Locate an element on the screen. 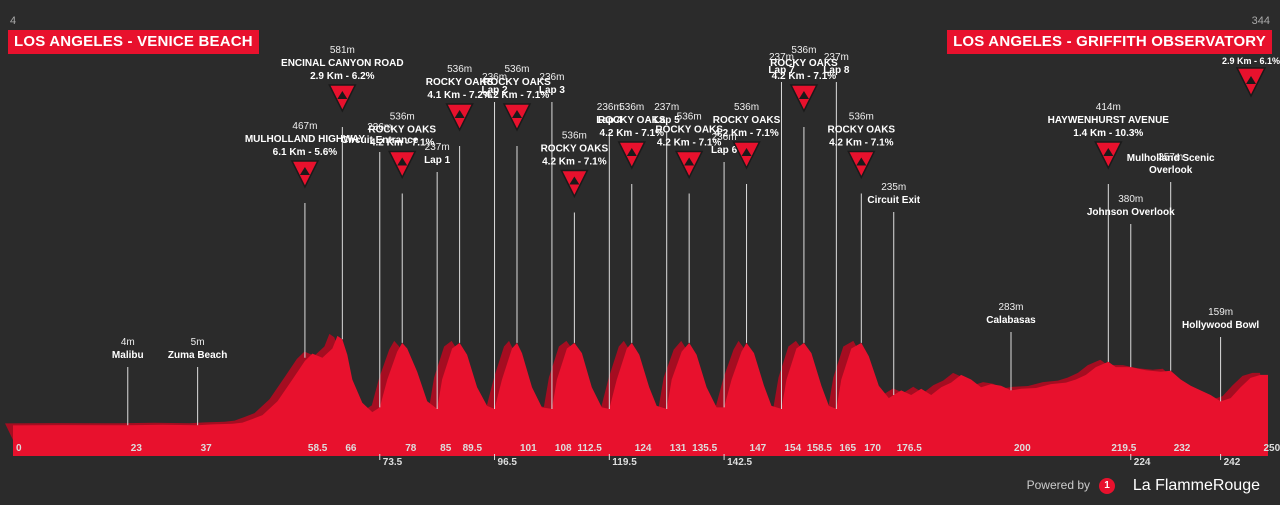 The image size is (1280, 505). waypoint-altitude: 380m is located at coordinates (1130, 199).